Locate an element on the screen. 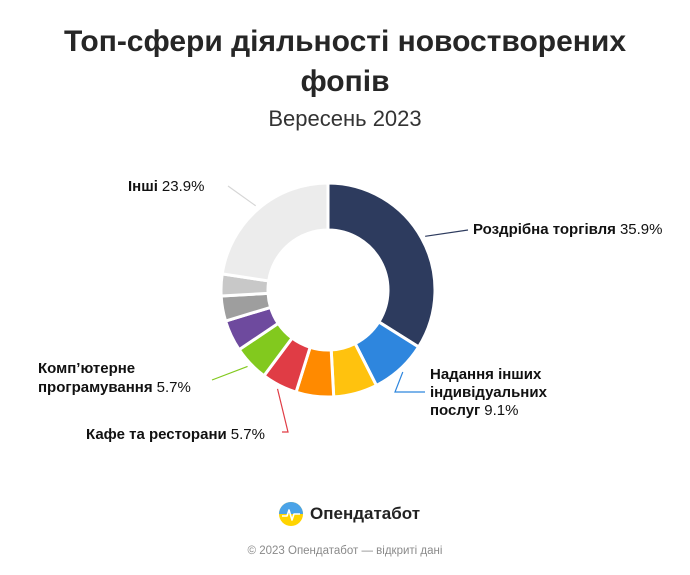 Image resolution: width=690 pixels, height=575 pixels. brand-name: Опендатабот is located at coordinates (365, 513).